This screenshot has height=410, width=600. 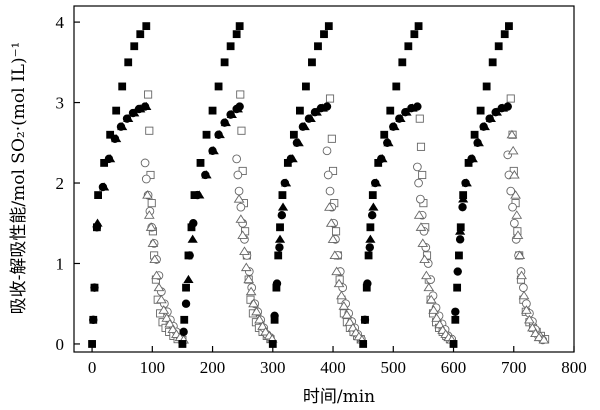 I want to click on data-point-triangle-open-s5-p33, so click(x=337, y=271).